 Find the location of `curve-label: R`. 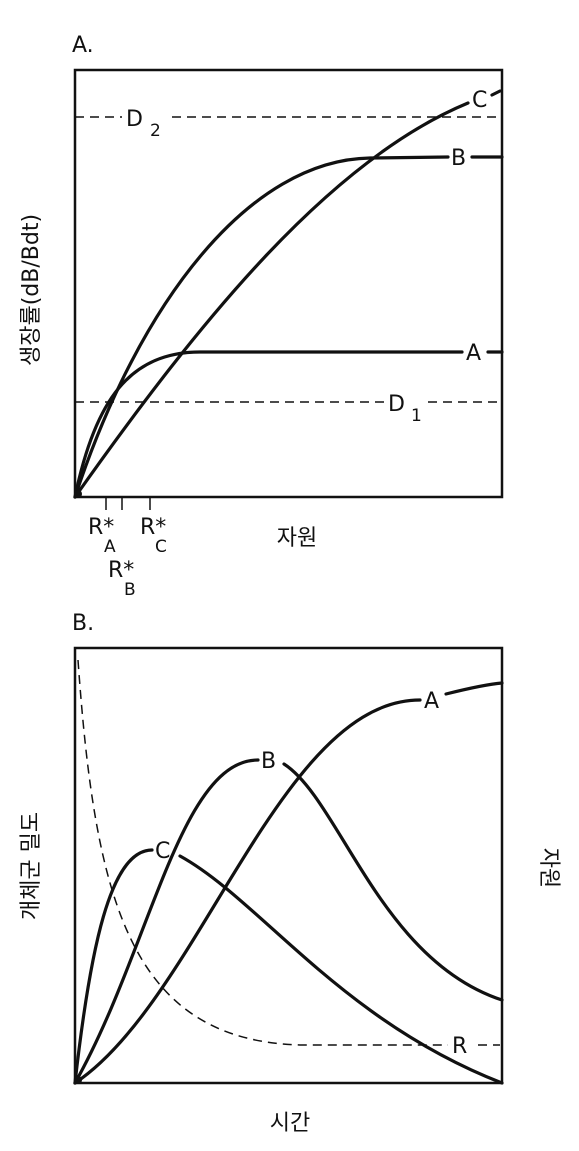

curve-label: R is located at coordinates (459, 1046).